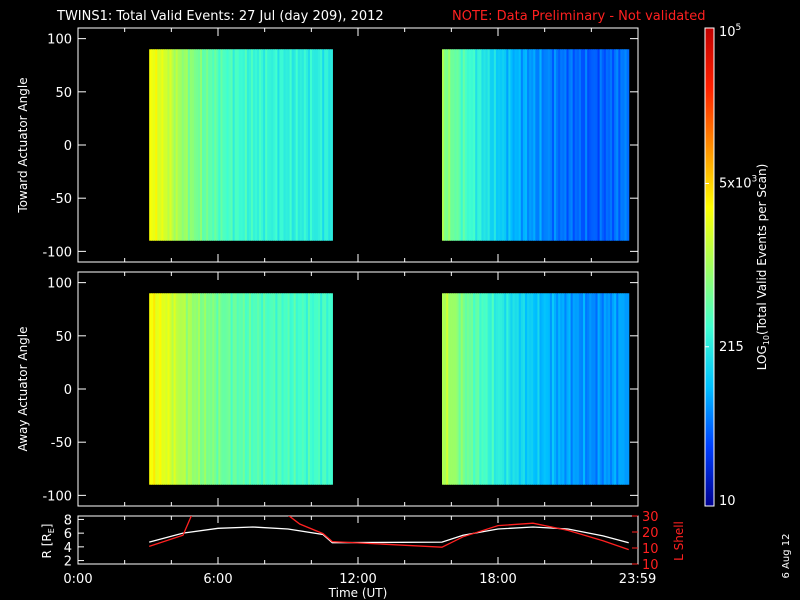 This screenshot has width=800, height=600. I want to click on ytick-label: 50, so click(63, 337).